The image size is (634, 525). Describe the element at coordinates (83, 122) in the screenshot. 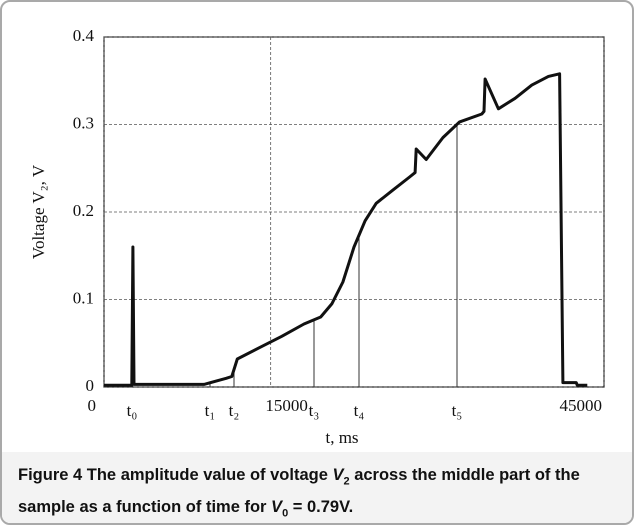

I see `y-tick-label: 0.3` at that location.